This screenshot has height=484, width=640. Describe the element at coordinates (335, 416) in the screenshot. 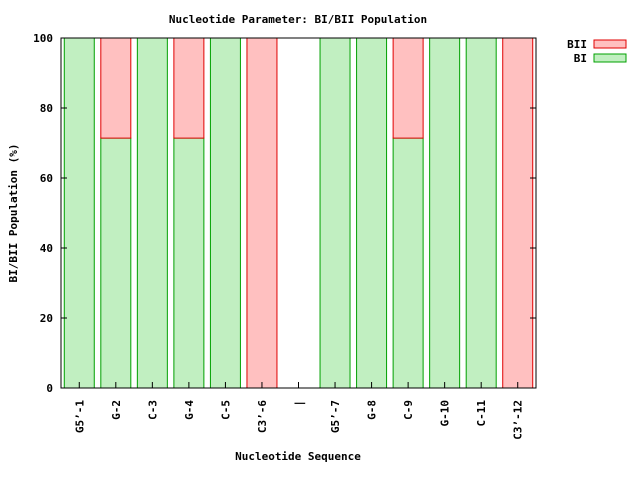

I see `x-tick-label-7: G5’-7` at that location.